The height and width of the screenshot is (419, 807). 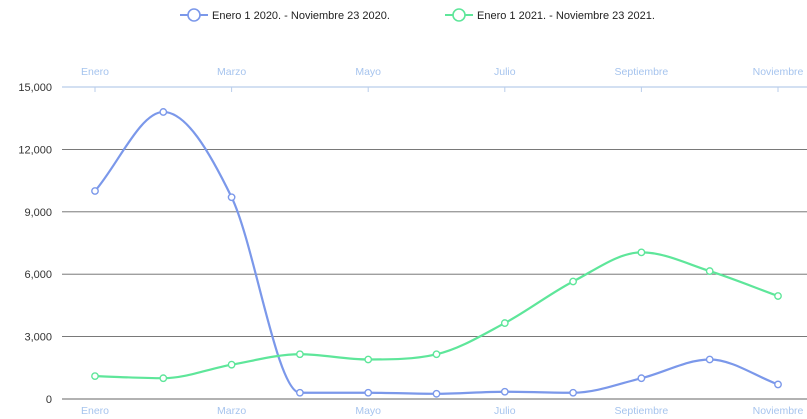 What do you see at coordinates (231, 72) in the screenshot?
I see `x-tick-label-top: Marzo` at bounding box center [231, 72].